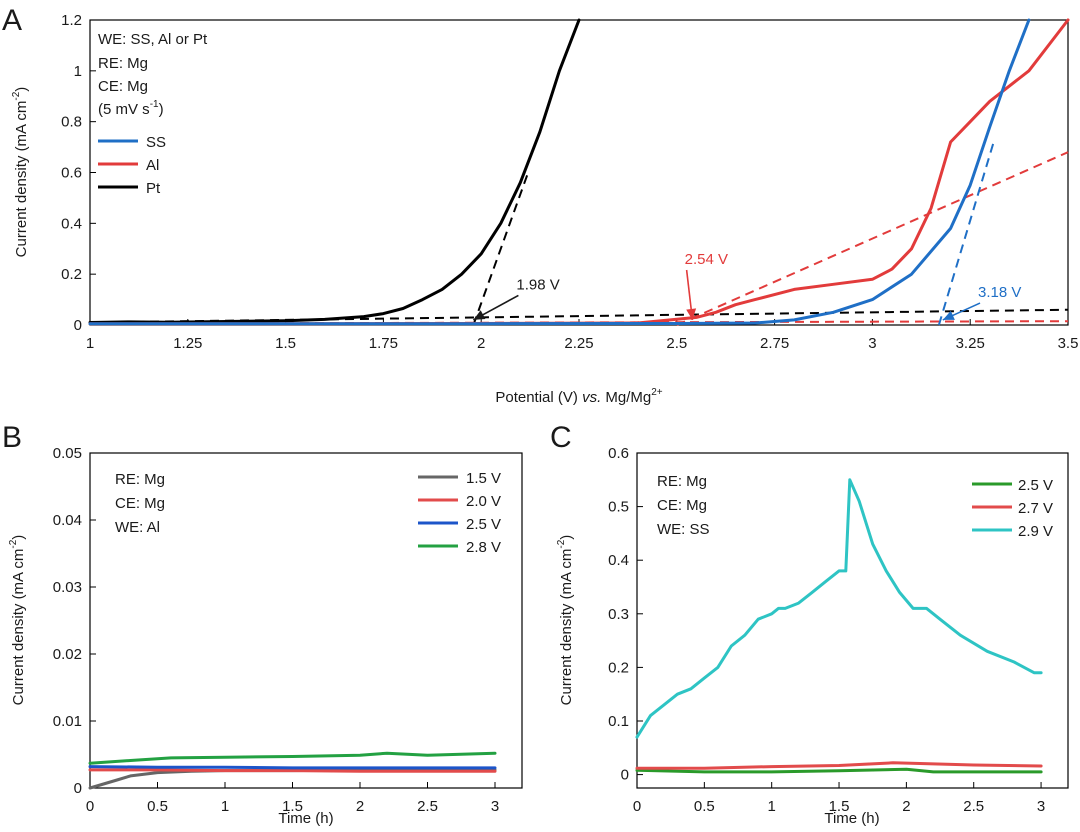 The image size is (1080, 832). Describe the element at coordinates (137, 527) in the screenshot. I see `info-line: WE: Al` at that location.